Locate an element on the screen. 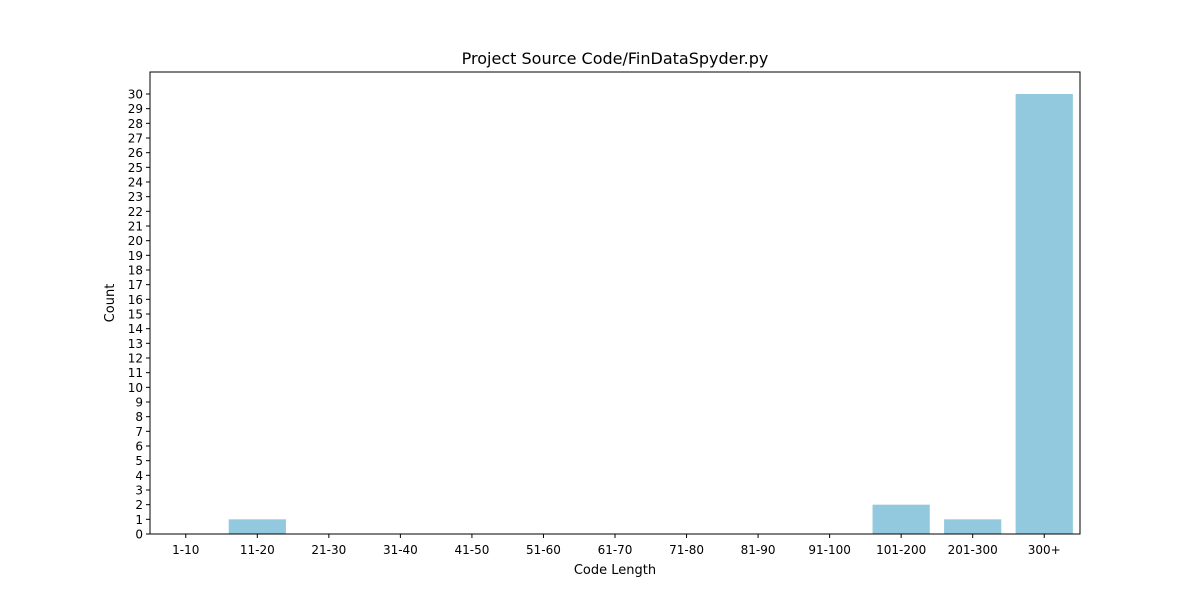  y-tick-label: 28 is located at coordinates (135, 124).